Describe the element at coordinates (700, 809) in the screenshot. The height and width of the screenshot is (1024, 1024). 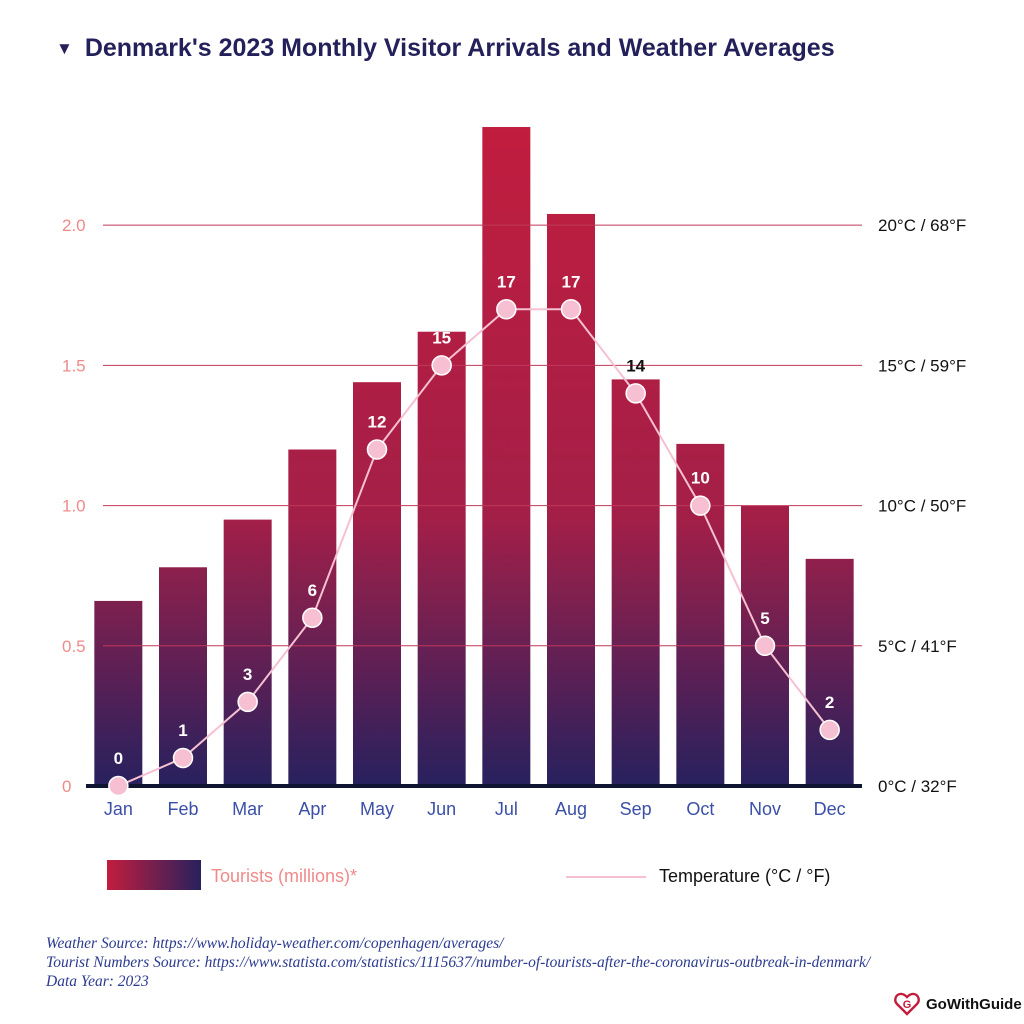
I see `month-label: Oct` at that location.